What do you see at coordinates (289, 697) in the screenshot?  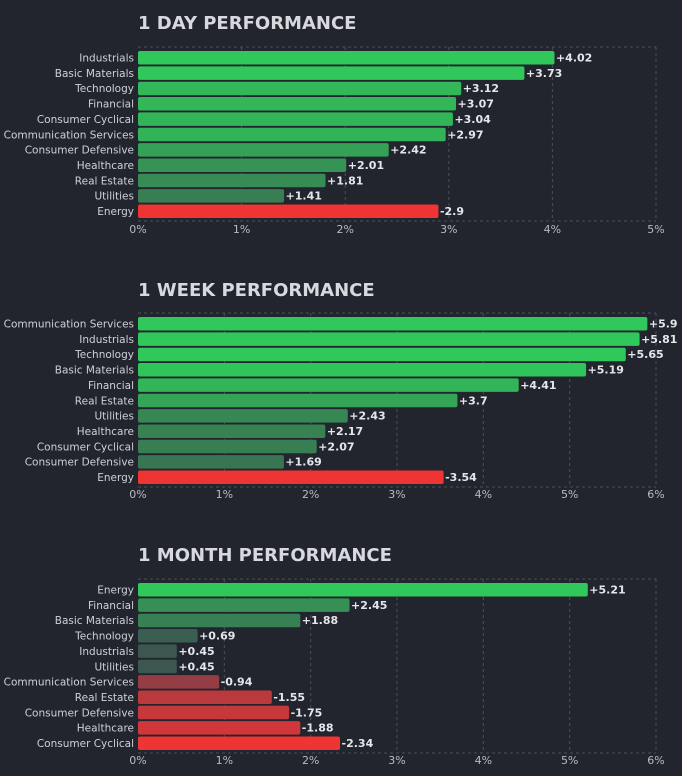 I see `value-label: -1.55` at bounding box center [289, 697].